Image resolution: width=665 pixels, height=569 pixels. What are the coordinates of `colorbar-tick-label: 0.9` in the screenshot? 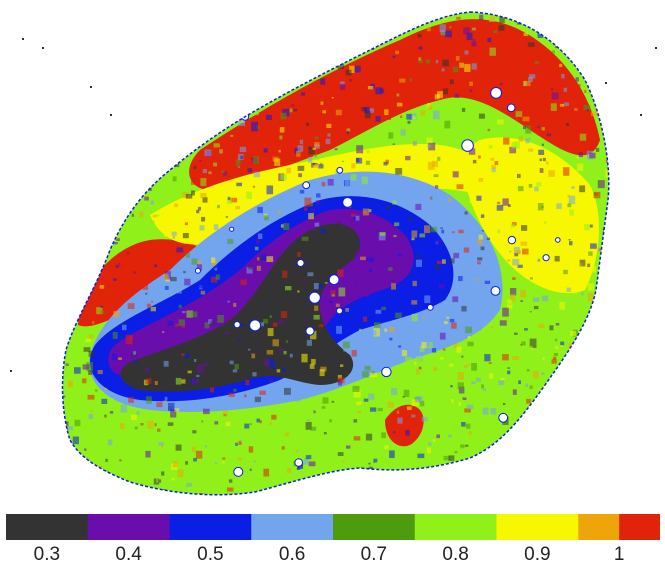 It's located at (537, 554).